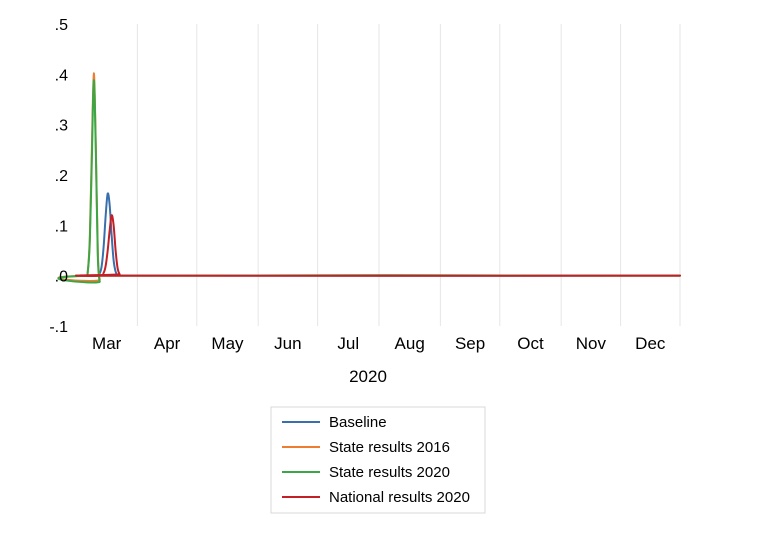 The width and height of the screenshot is (770, 536). Describe the element at coordinates (58, 327) in the screenshot. I see `y-tick-label: -.1` at that location.